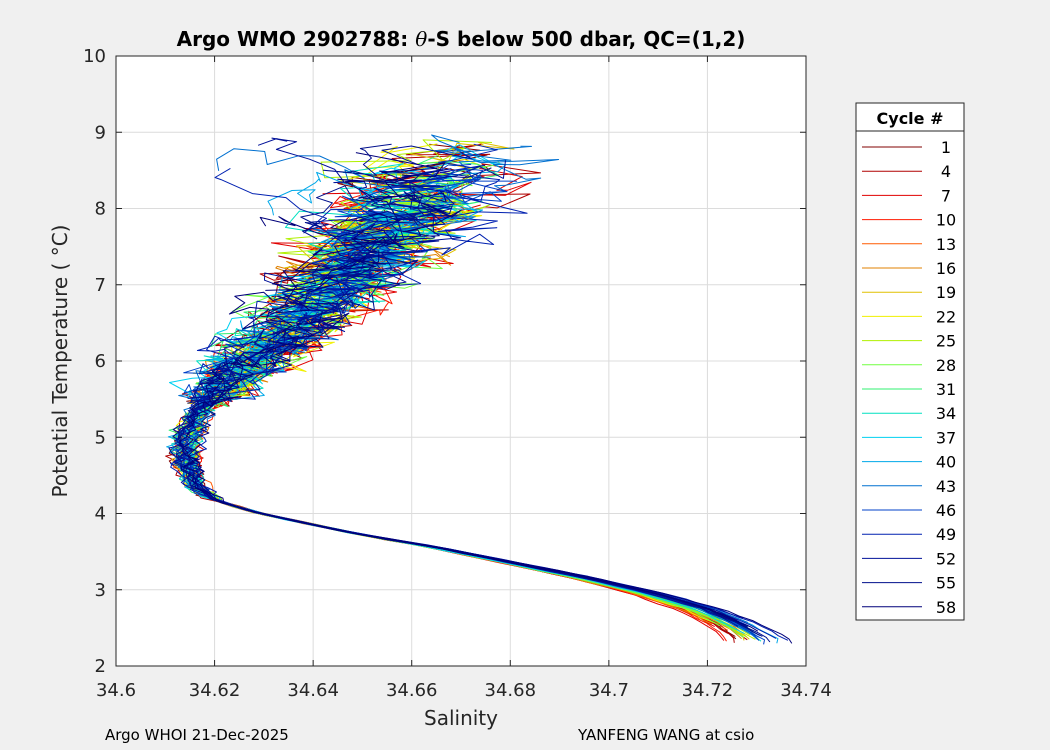 The height and width of the screenshot is (750, 1050). I want to click on y-tick-label: 5, so click(100, 437).